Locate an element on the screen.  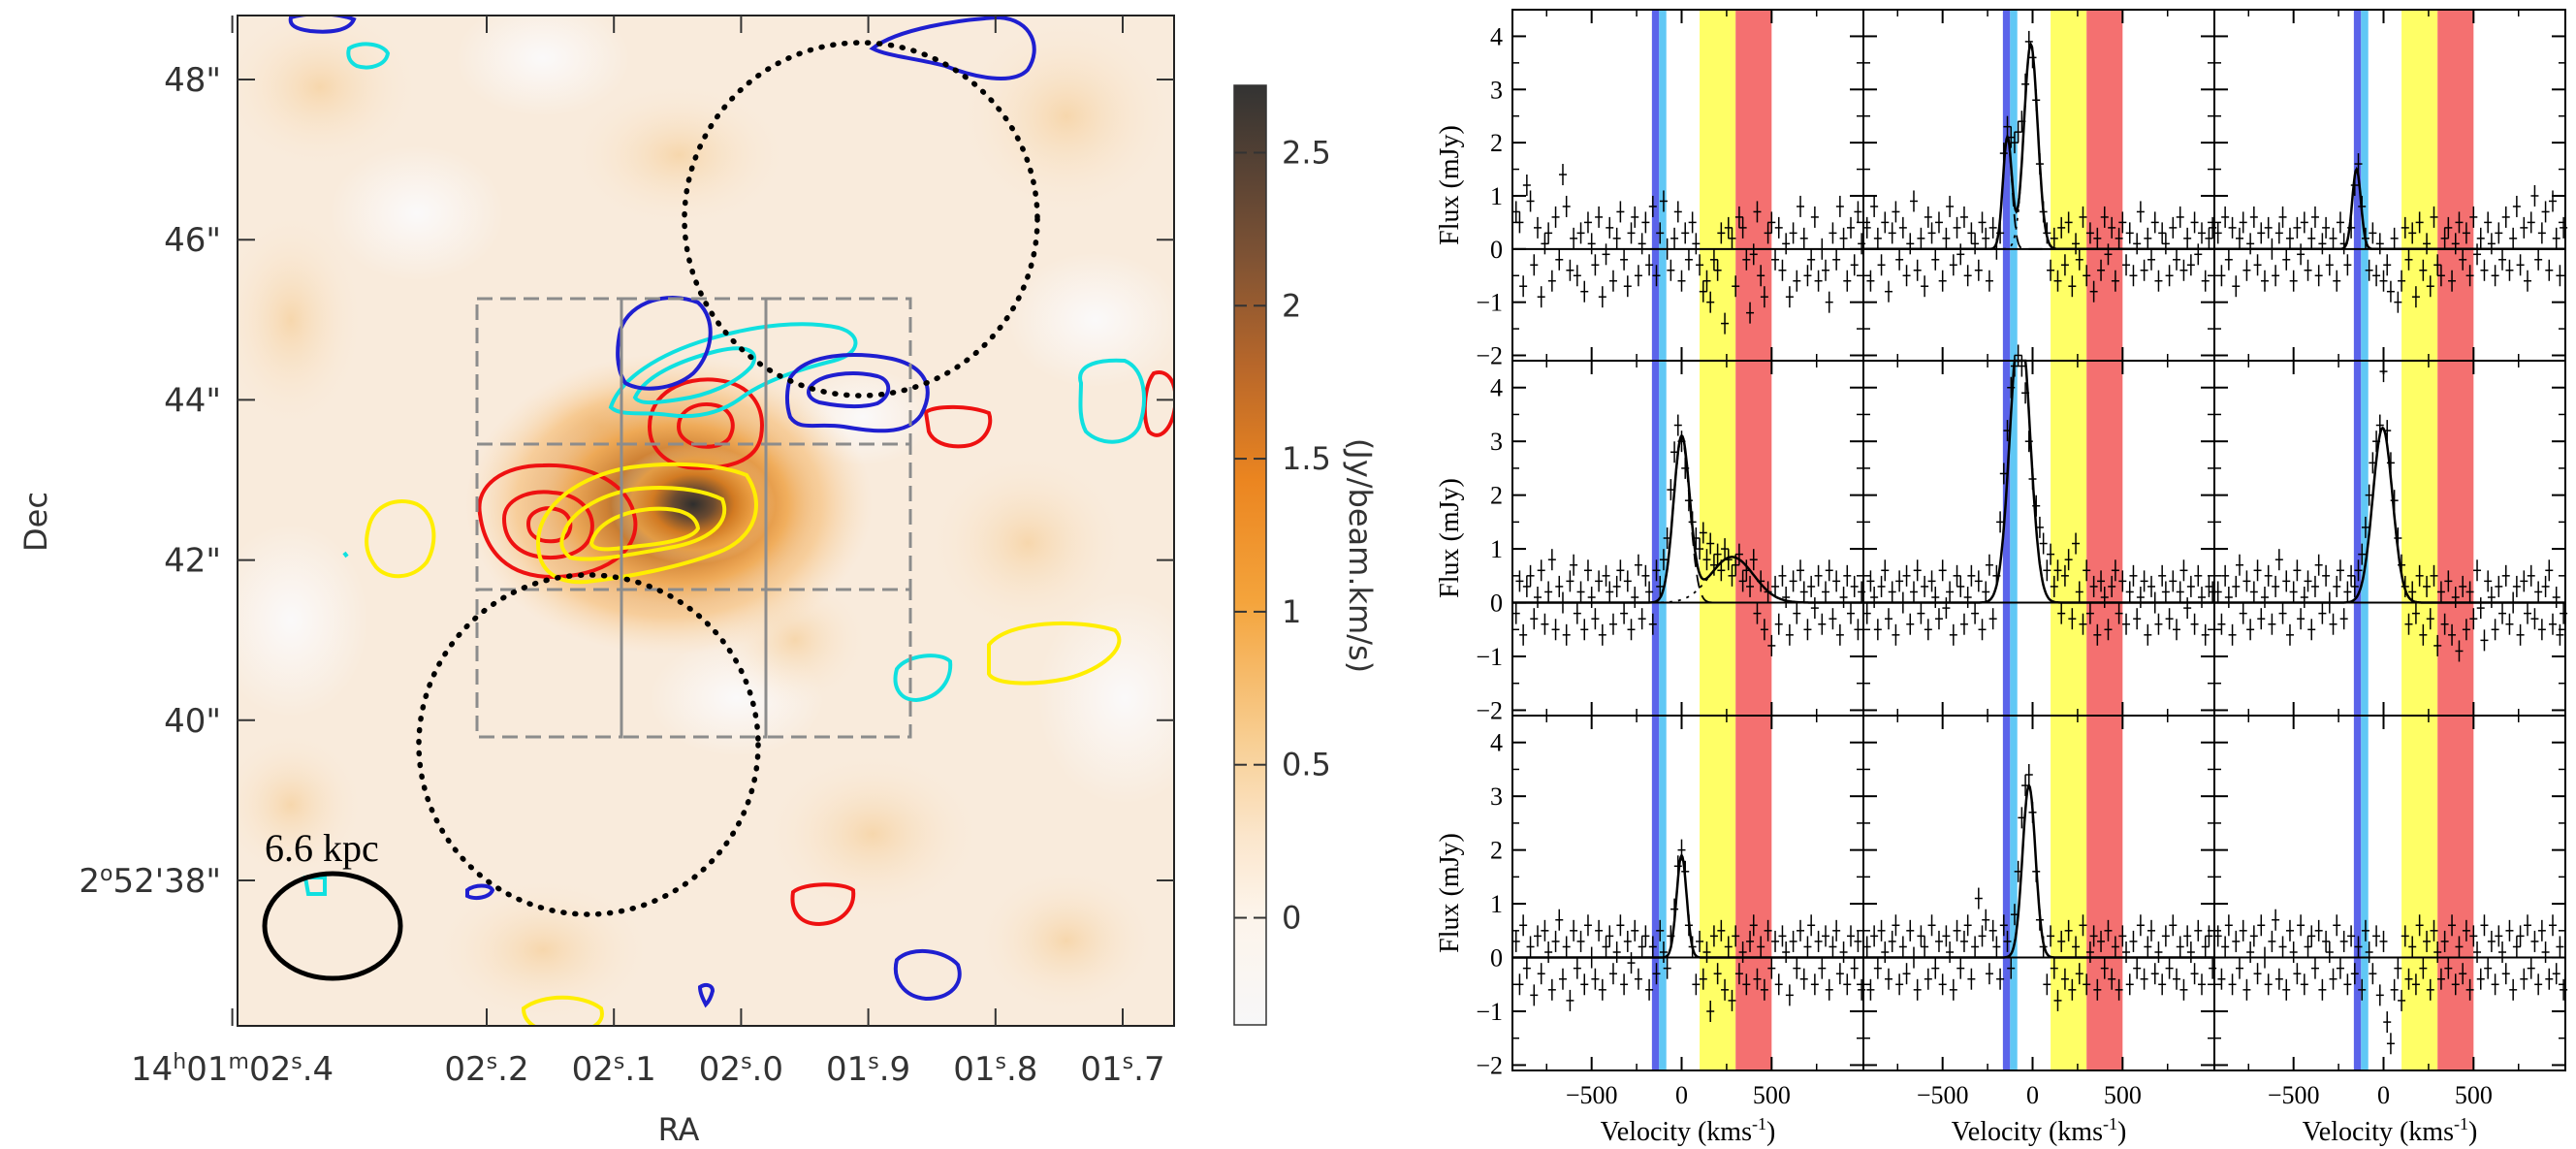
y-tick-label: −2 is located at coordinates (1489, 1065).